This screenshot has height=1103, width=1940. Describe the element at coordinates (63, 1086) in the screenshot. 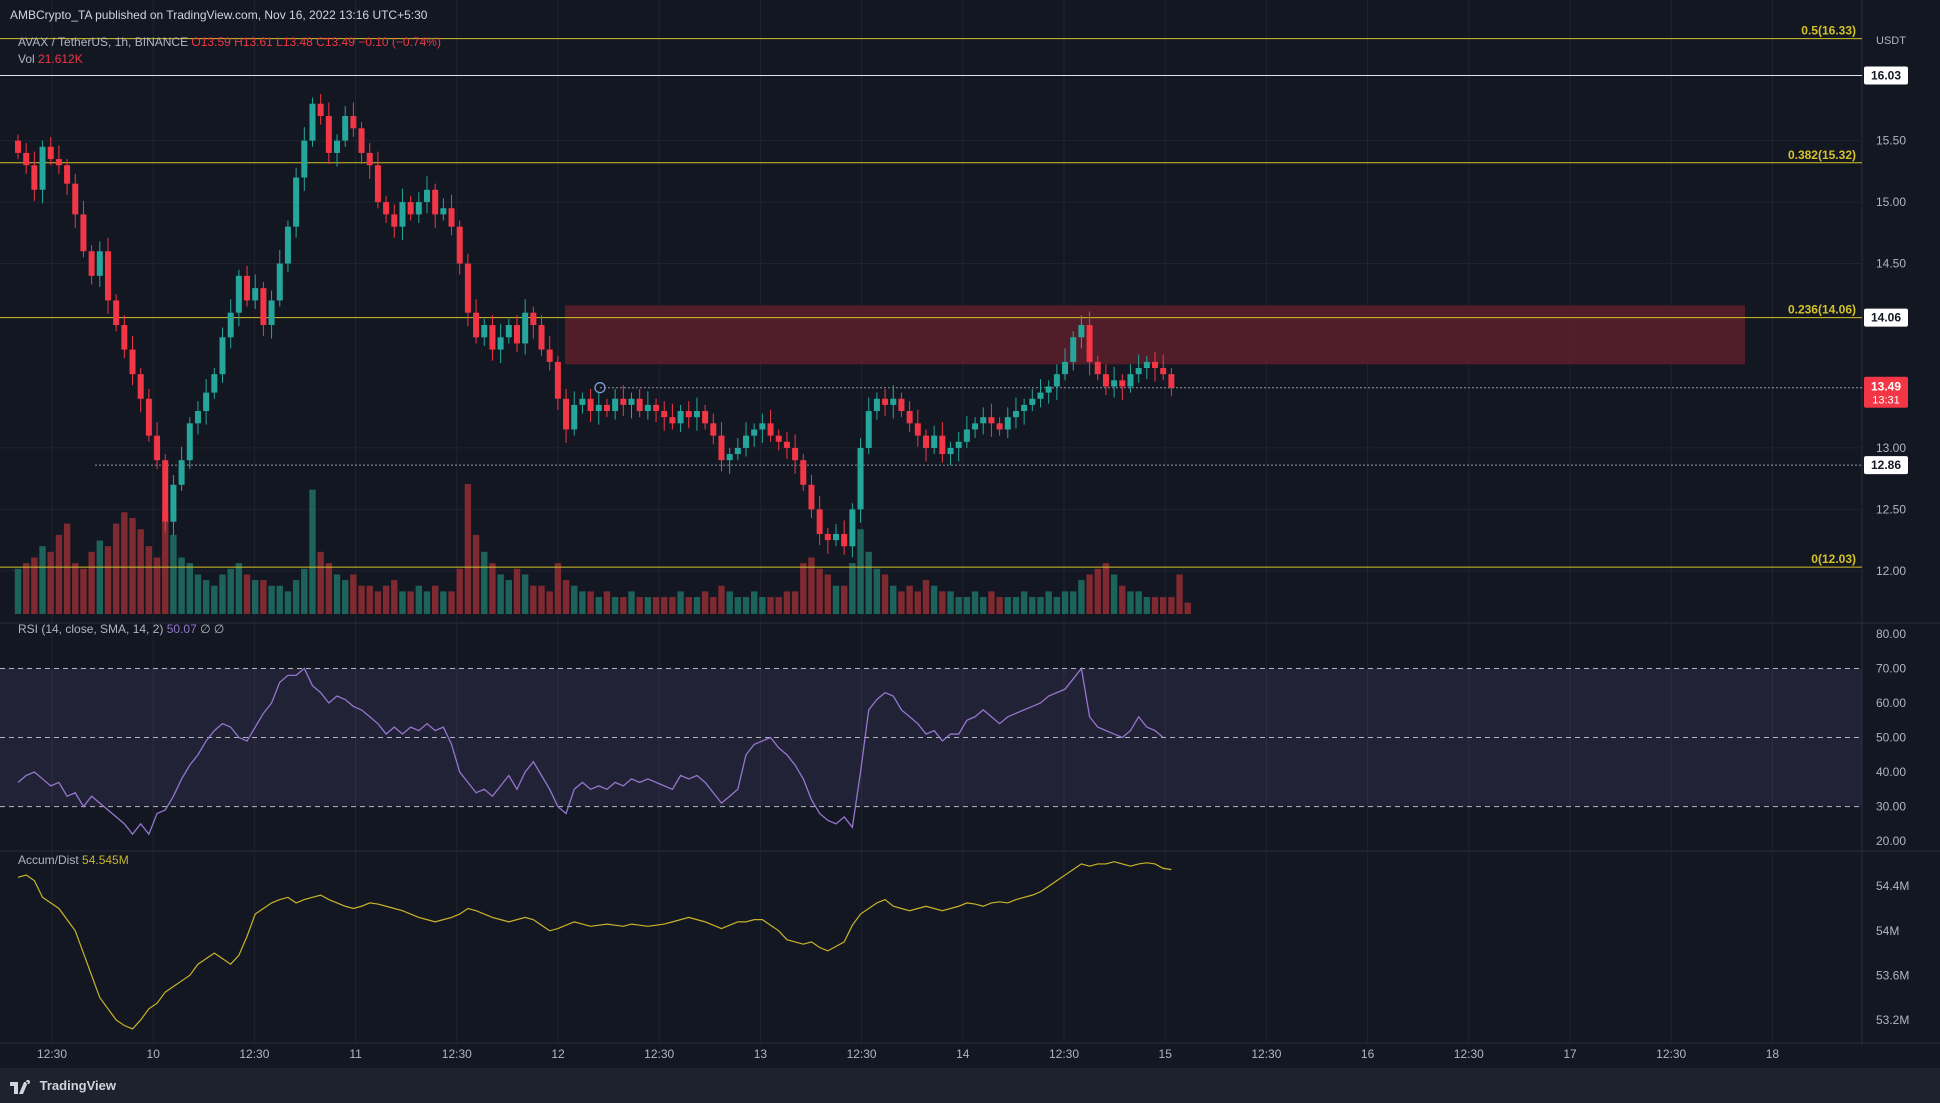

I see `tradingview-footer: TradingView` at that location.